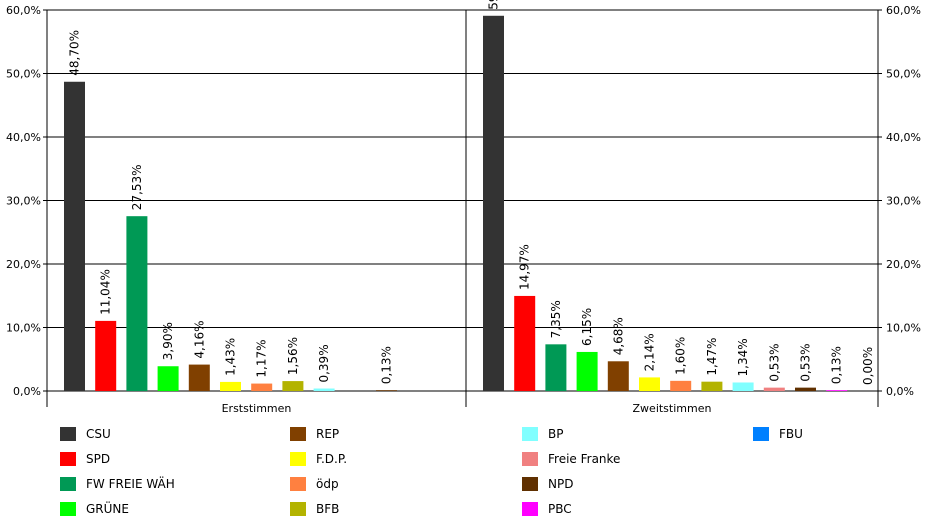 This screenshot has width=938, height=530. I want to click on legend-label: BP, so click(556, 434).